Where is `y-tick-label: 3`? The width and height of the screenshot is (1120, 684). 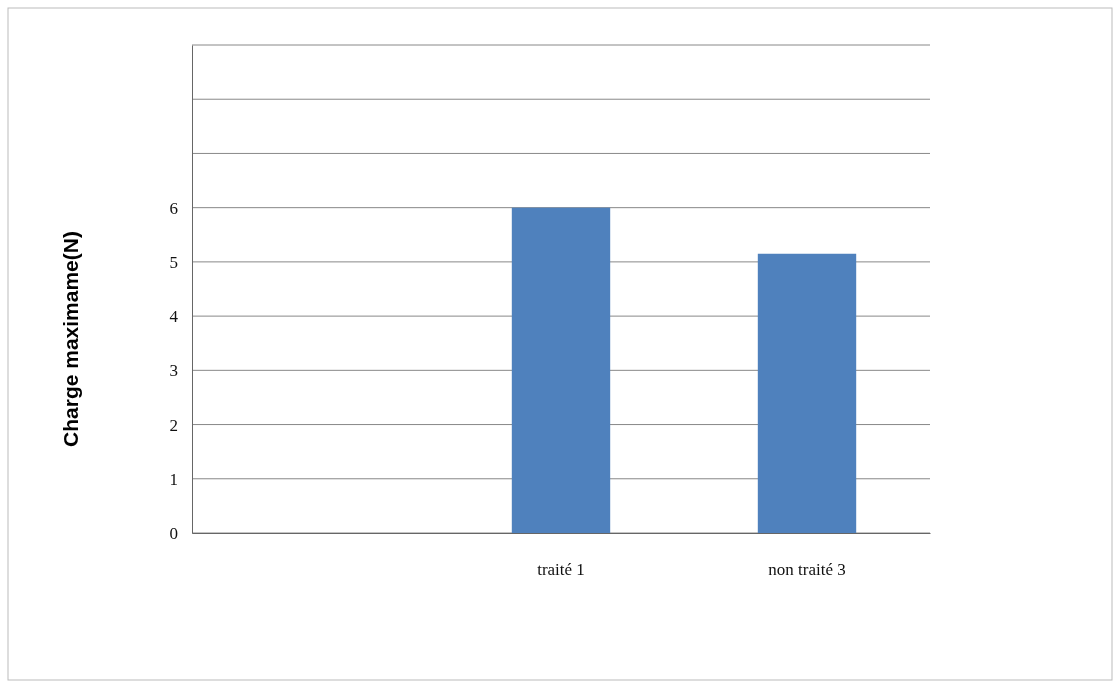 y-tick-label: 3 is located at coordinates (173, 371).